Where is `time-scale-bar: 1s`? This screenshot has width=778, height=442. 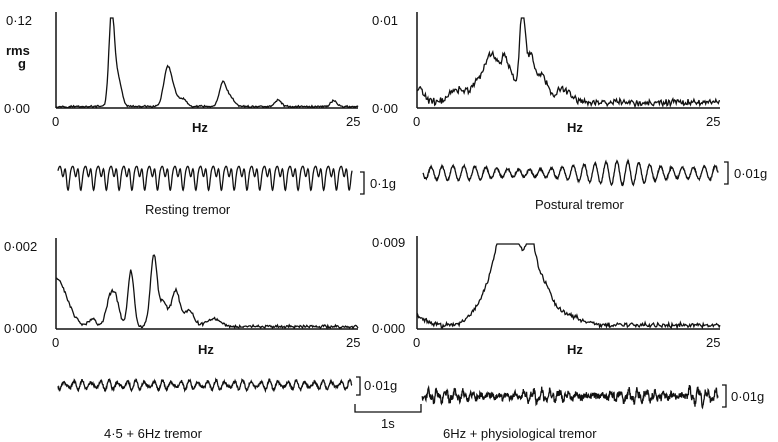
time-scale-bar: 1s is located at coordinates (388, 417).